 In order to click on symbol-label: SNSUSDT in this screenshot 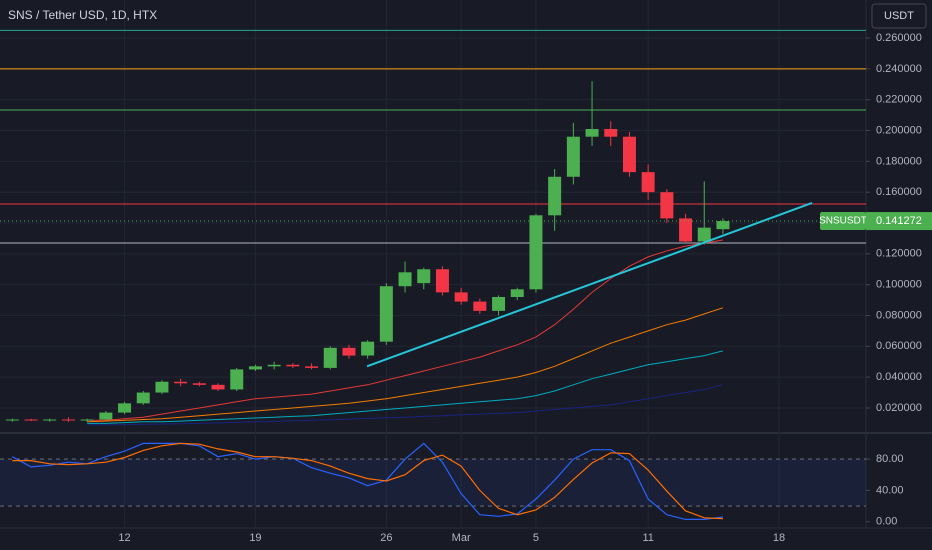, I will do `click(843, 221)`.